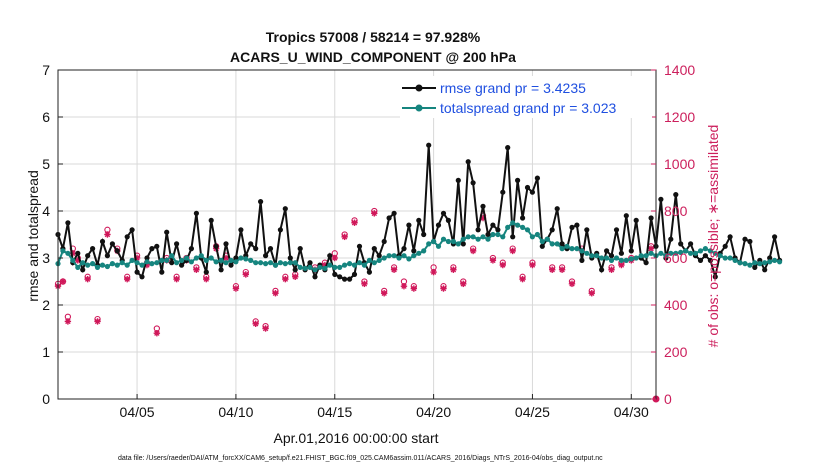  What do you see at coordinates (46, 258) in the screenshot?
I see `y-tick-label-left: 3` at bounding box center [46, 258].